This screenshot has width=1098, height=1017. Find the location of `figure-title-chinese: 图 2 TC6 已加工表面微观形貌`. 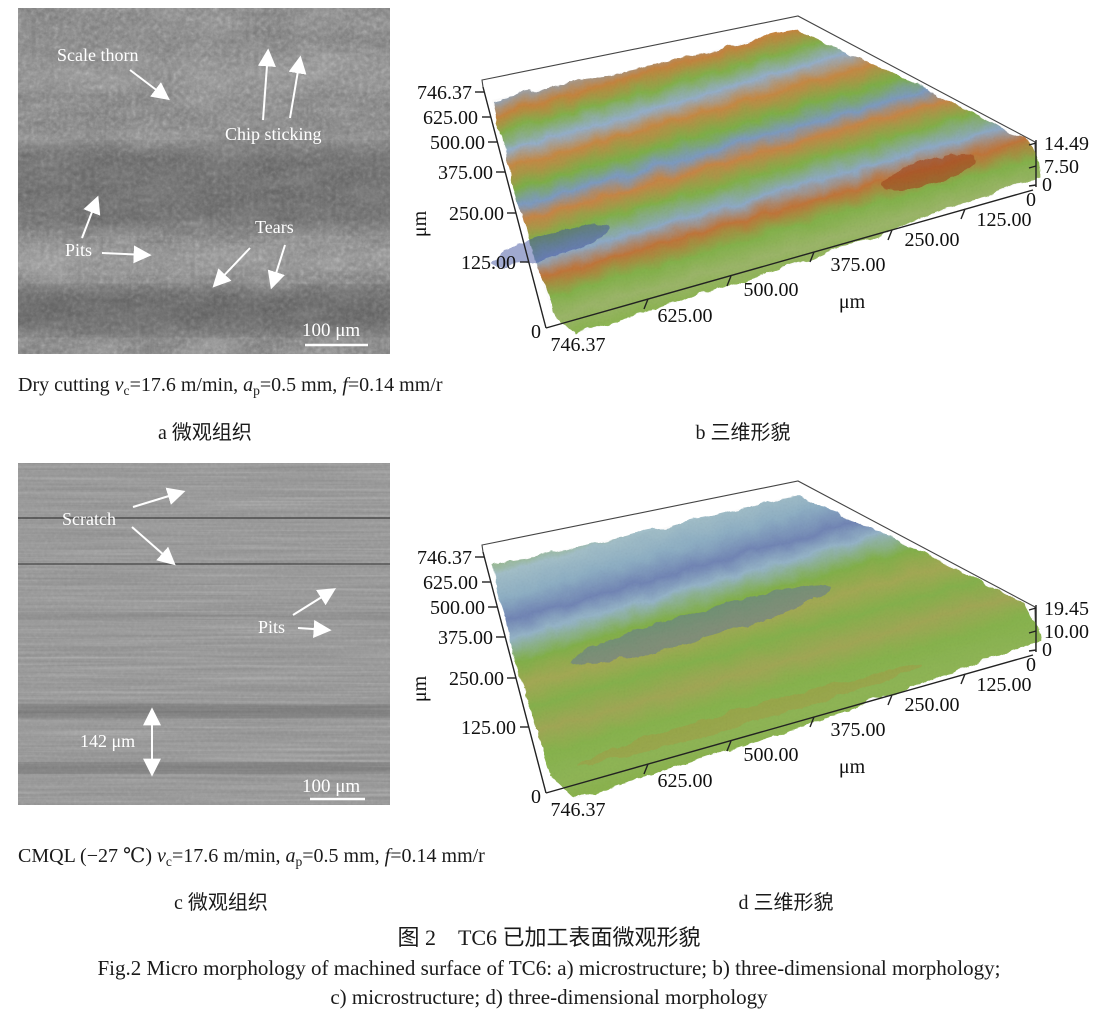

figure-title-chinese: 图 2 TC6 已加工表面微观形貌 is located at coordinates (549, 937).